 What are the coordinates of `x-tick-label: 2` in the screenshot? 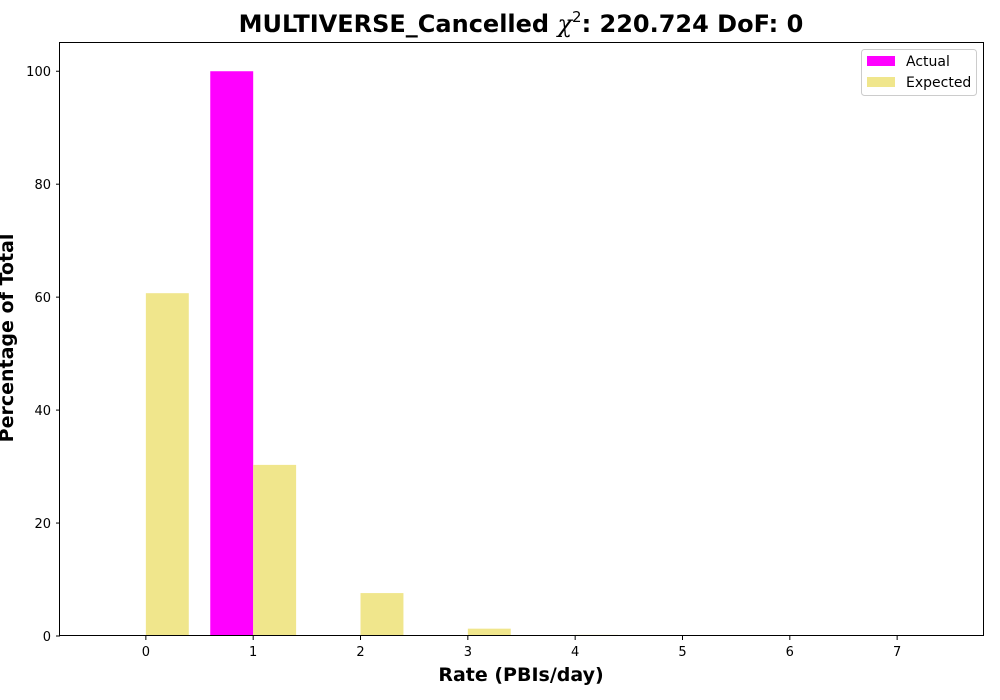 It's located at (360, 652).